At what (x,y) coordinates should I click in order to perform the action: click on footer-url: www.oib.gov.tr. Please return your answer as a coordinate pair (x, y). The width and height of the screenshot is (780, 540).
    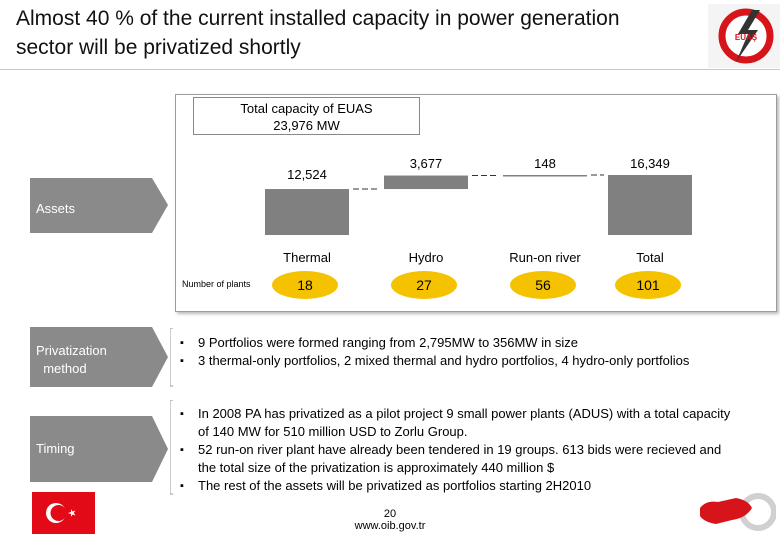
    Looking at the image, I should click on (390, 526).